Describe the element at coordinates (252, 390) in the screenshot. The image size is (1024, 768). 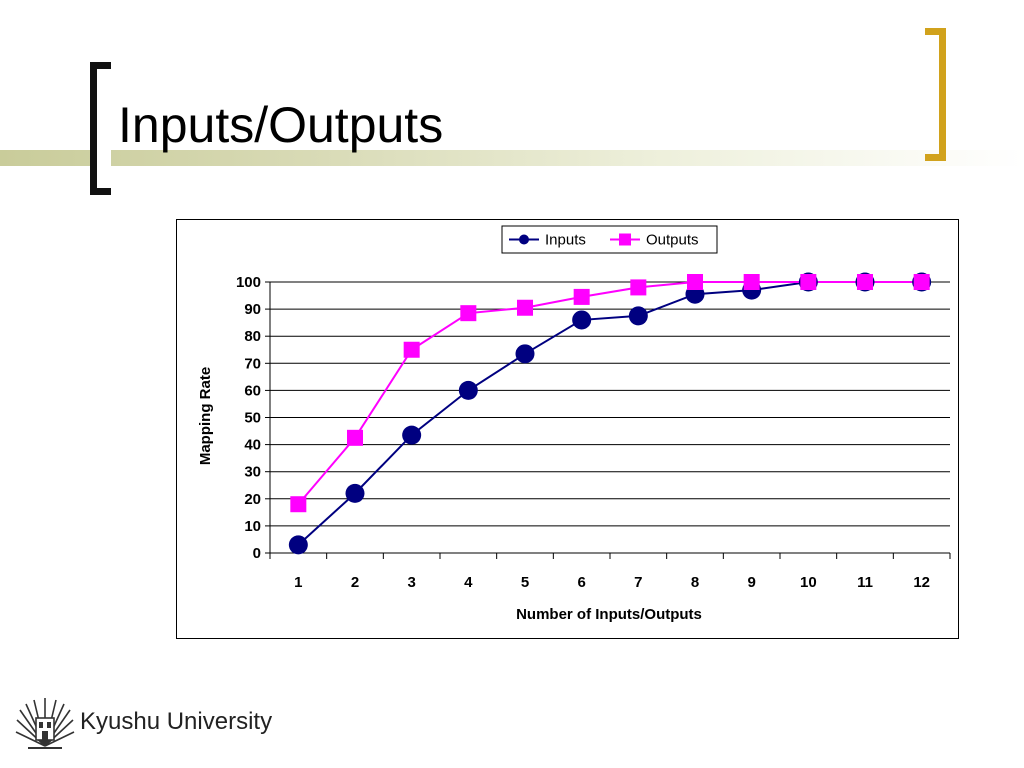
I see `y-tick-label: 60` at that location.